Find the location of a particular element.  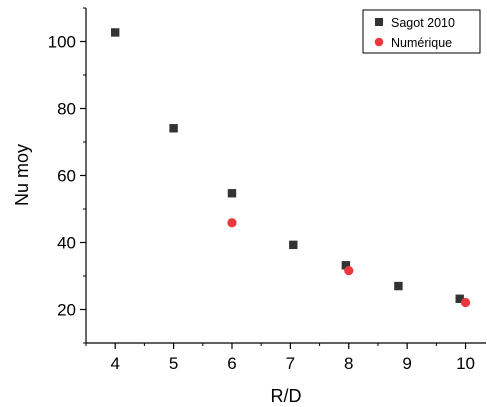

x-tick-label: 4 is located at coordinates (114, 363).